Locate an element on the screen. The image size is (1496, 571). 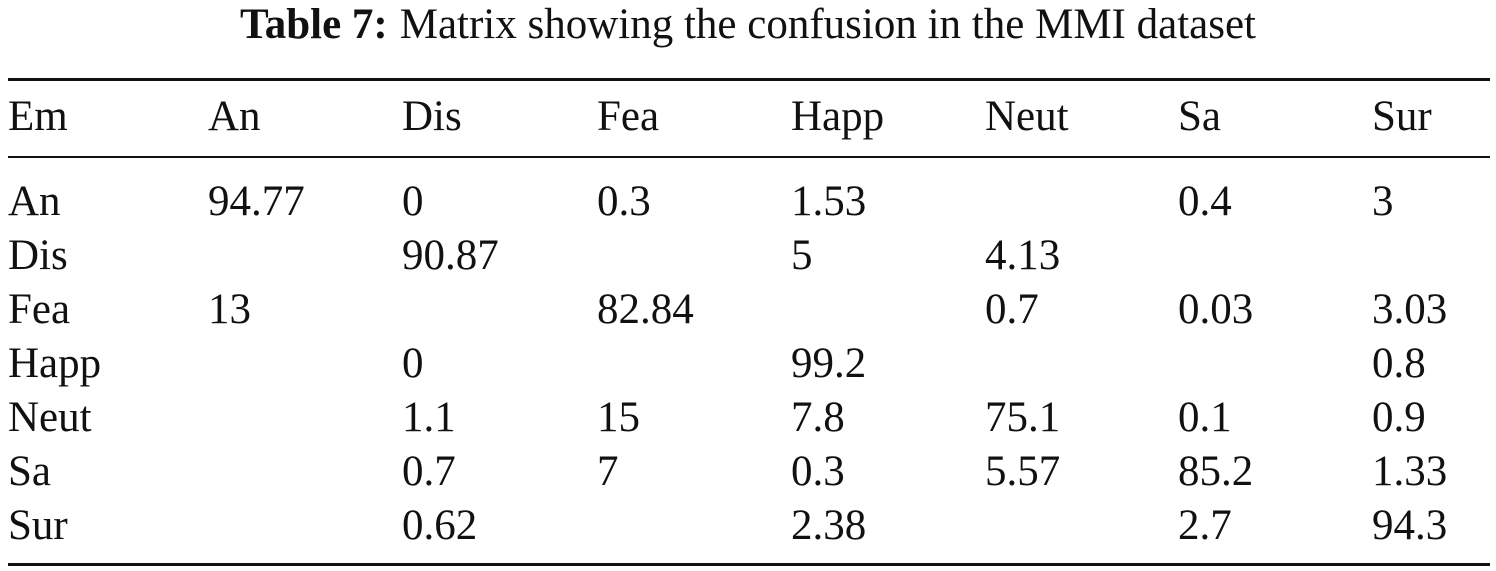
table-cell: 15 is located at coordinates (618, 417).